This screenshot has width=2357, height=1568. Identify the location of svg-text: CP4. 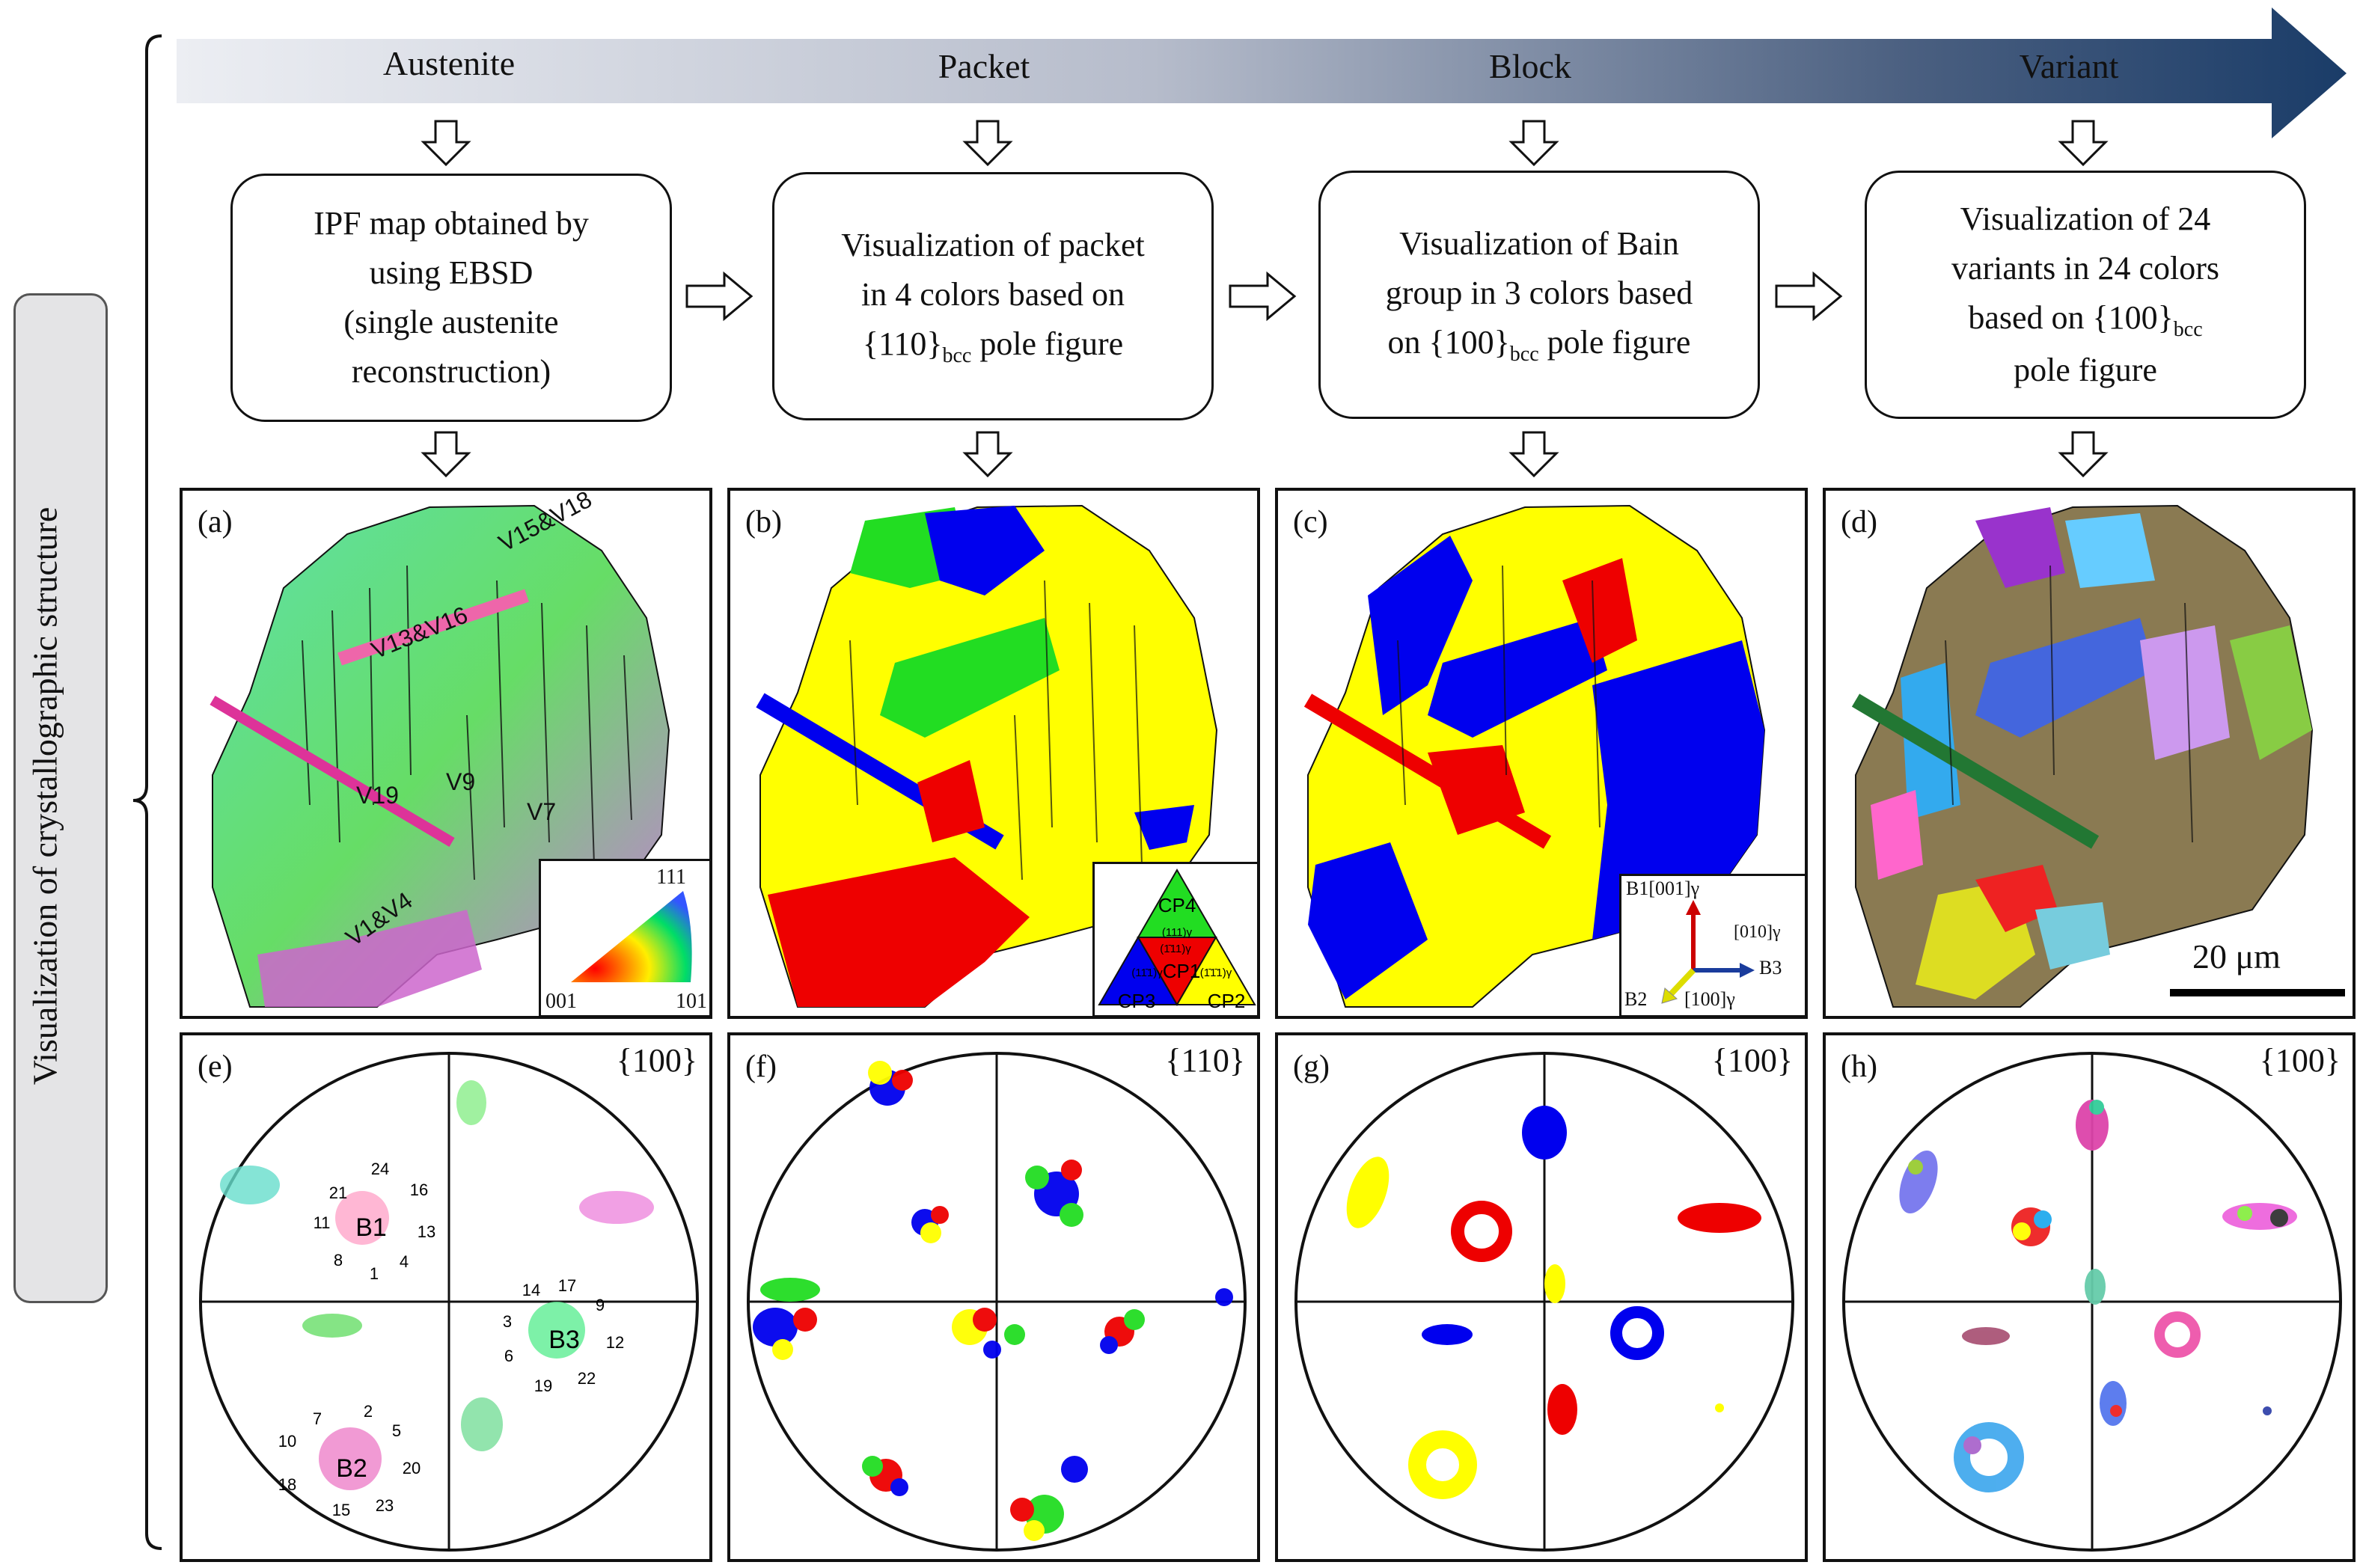
(1177, 905).